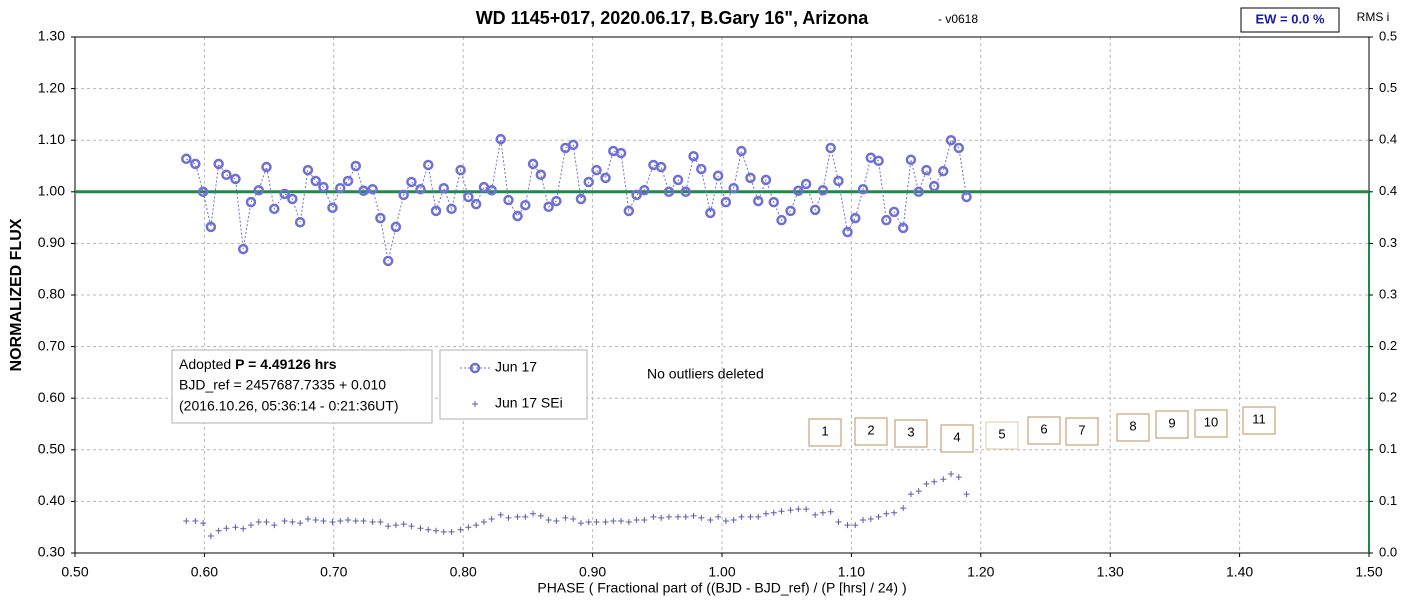 This screenshot has height=606, width=1413. I want to click on y-tick-label: 0.70, so click(51, 345).